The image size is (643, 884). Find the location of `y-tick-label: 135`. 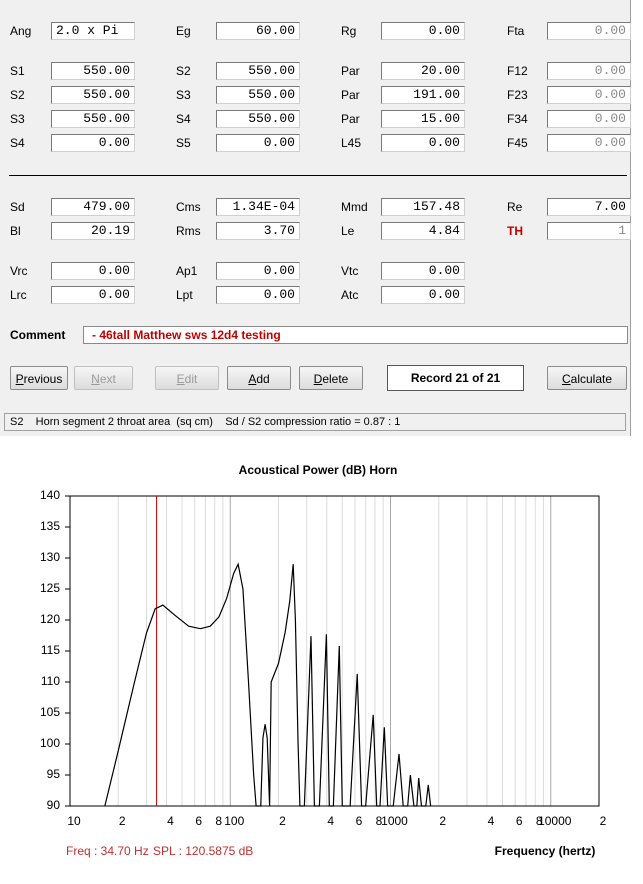

y-tick-label: 135 is located at coordinates (50, 526).